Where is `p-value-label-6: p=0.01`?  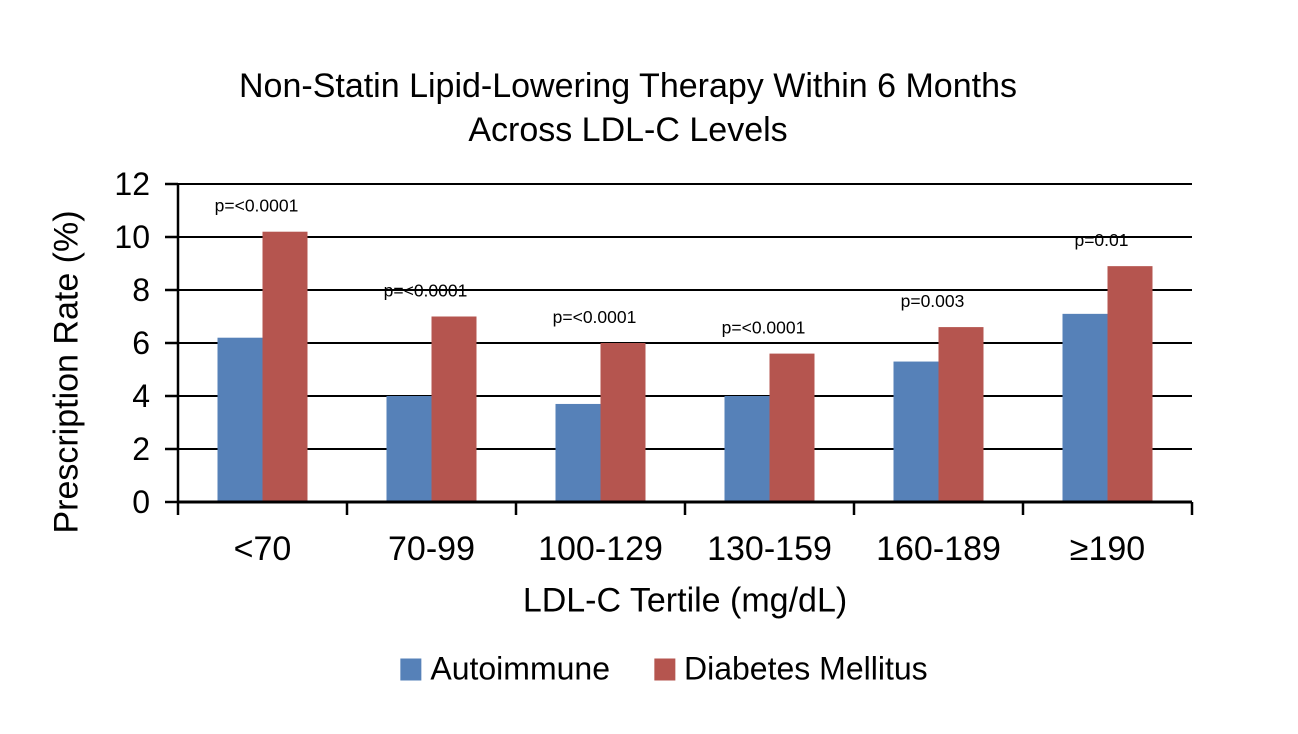 p-value-label-6: p=0.01 is located at coordinates (1101, 240).